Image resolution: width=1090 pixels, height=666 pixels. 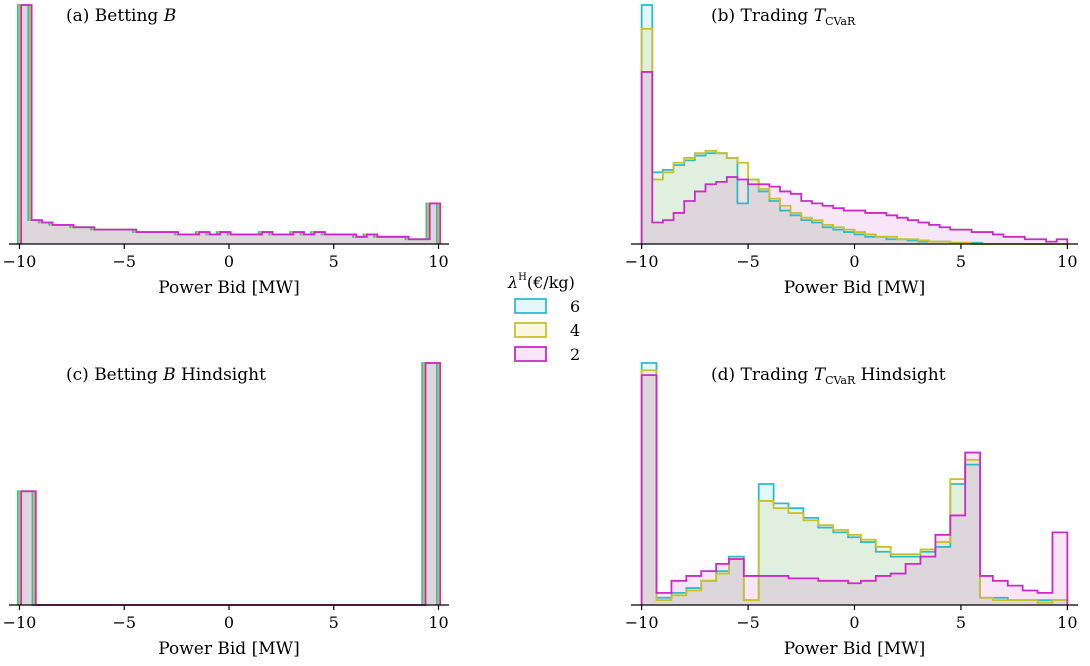 I want to click on panel-title-text: (d) Trading, so click(x=762, y=375).